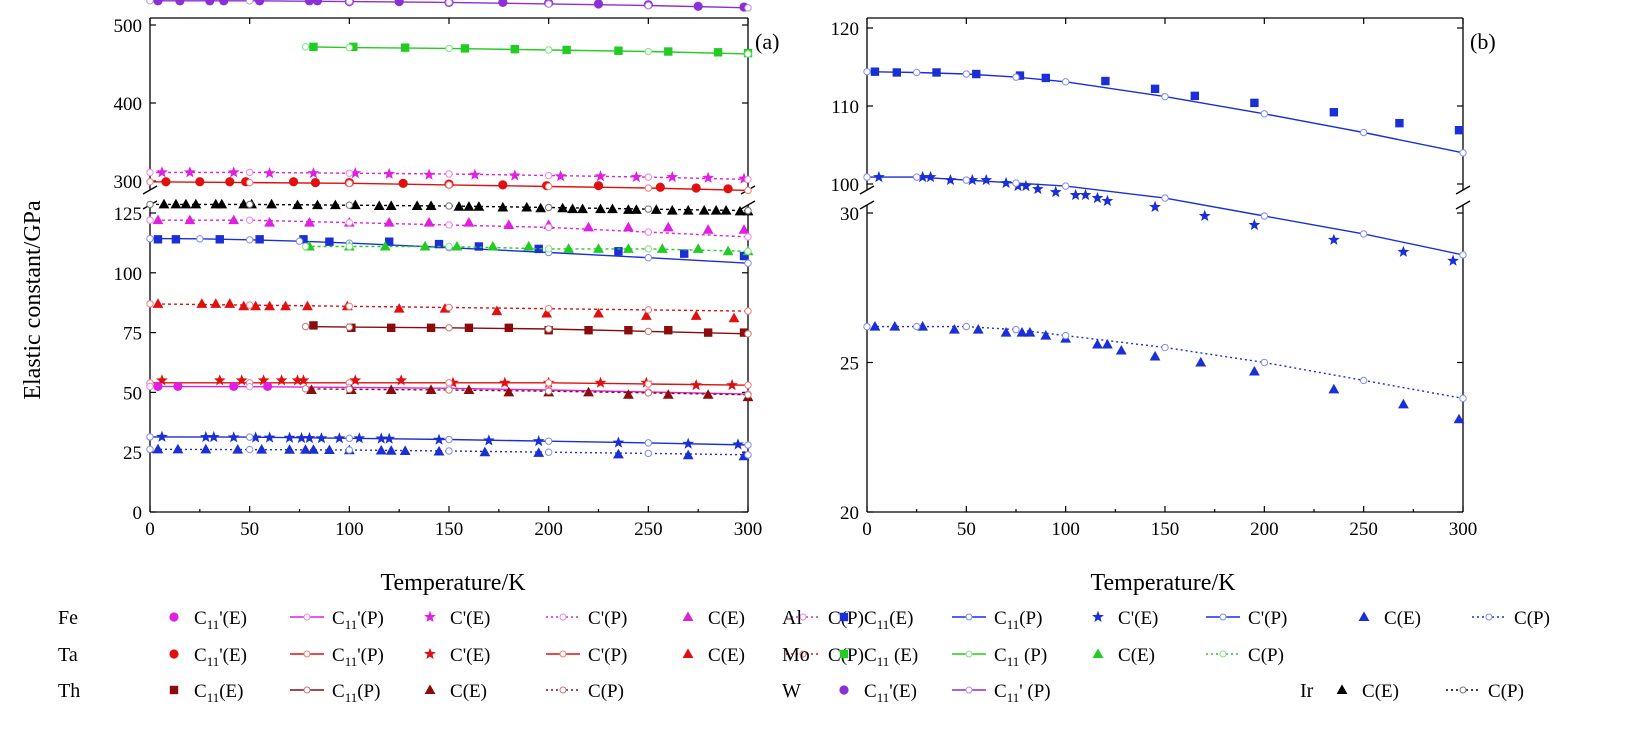 This screenshot has height=752, width=1641. What do you see at coordinates (335, 693) in the screenshot?
I see `legend-item: C11(P)` at bounding box center [335, 693].